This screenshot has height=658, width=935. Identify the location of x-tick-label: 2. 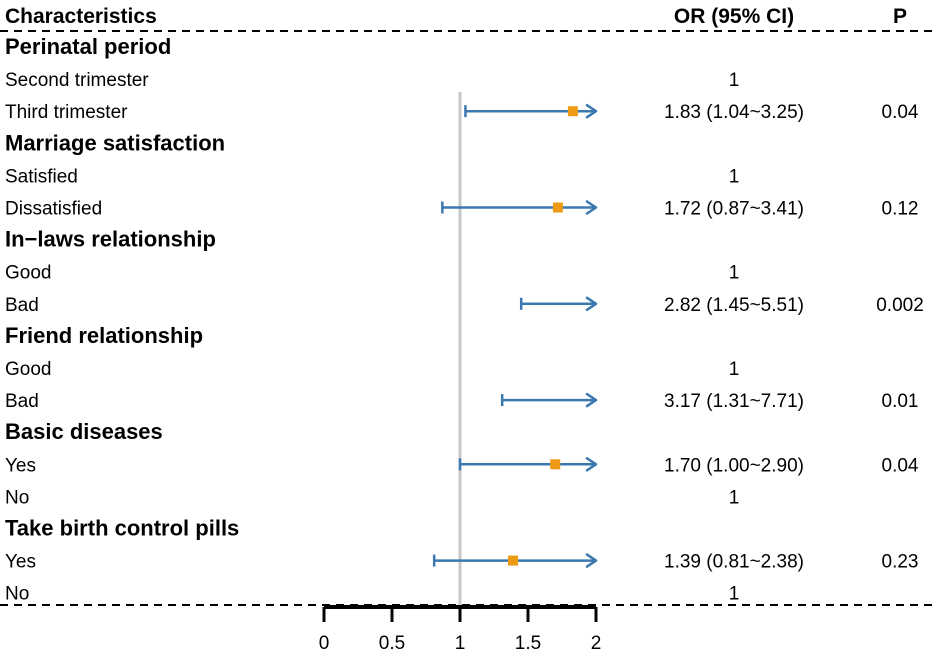
(596, 643).